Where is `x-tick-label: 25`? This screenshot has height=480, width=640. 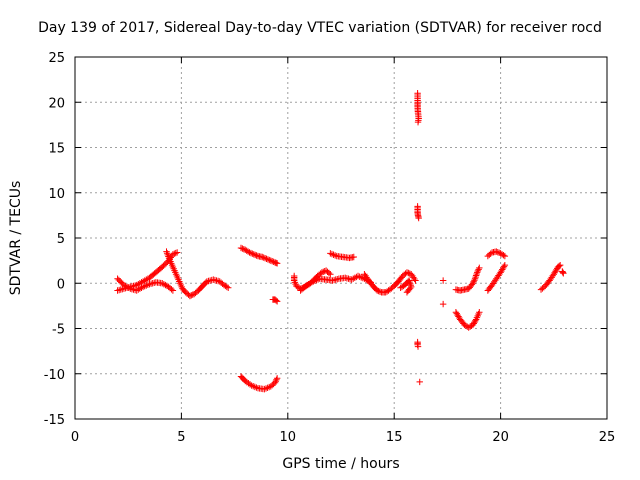 x-tick-label: 25 is located at coordinates (607, 437).